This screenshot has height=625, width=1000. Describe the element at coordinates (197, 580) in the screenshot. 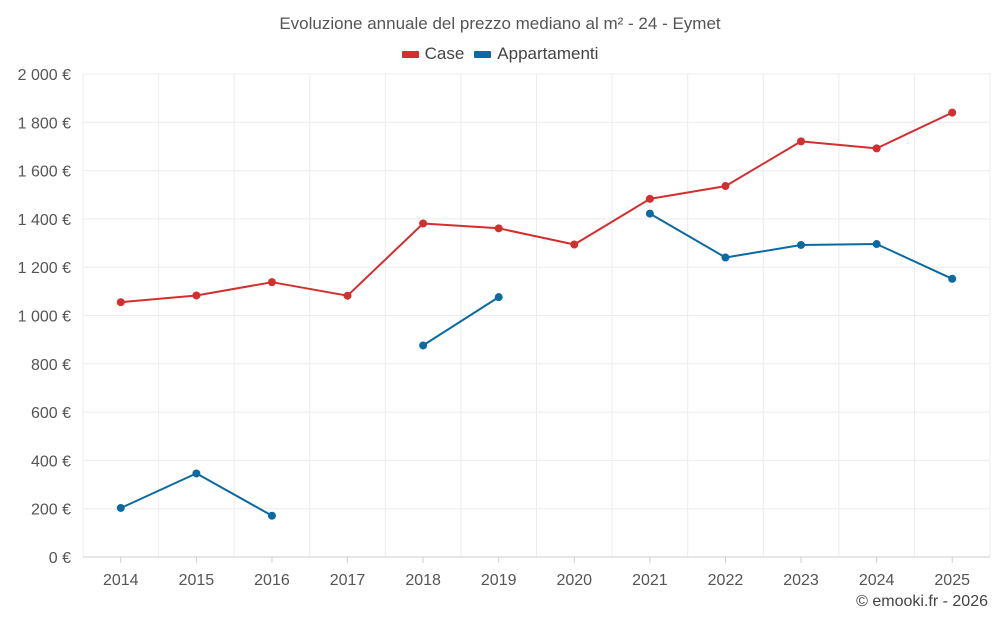

I see `x-tick-label: 2015` at that location.